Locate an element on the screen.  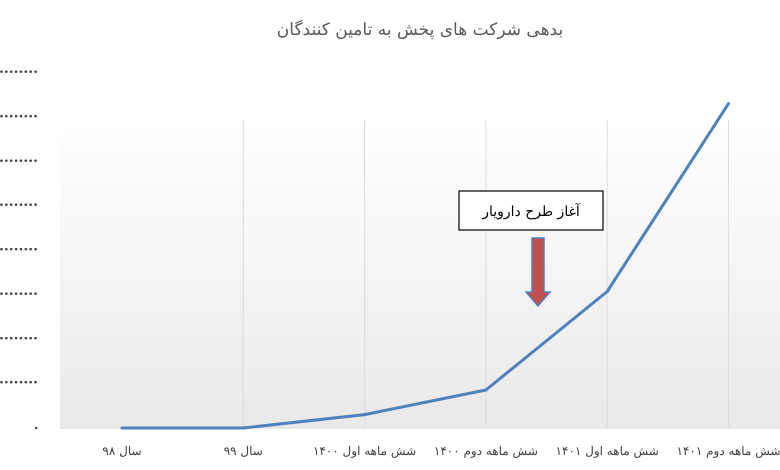
annotation-text: آغاز طرح دارویار is located at coordinates (531, 211).